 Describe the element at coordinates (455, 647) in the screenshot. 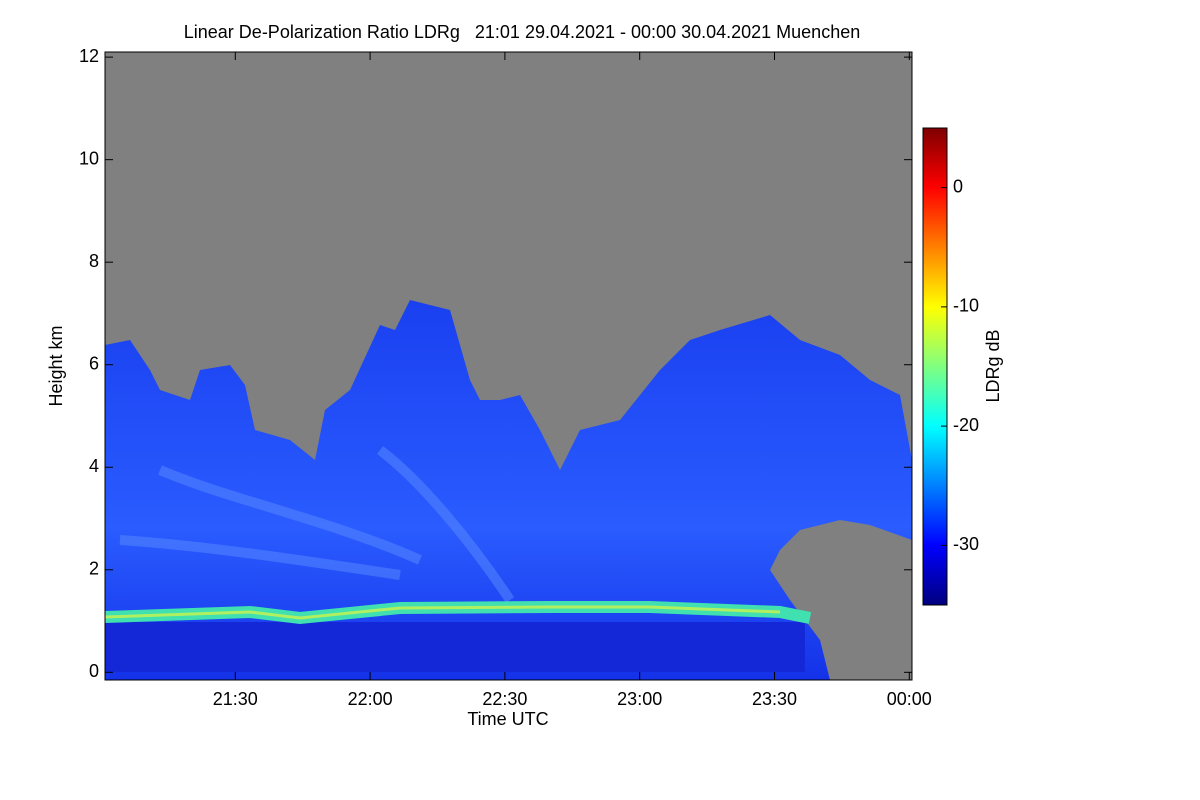

I see `boundary-layer` at that location.